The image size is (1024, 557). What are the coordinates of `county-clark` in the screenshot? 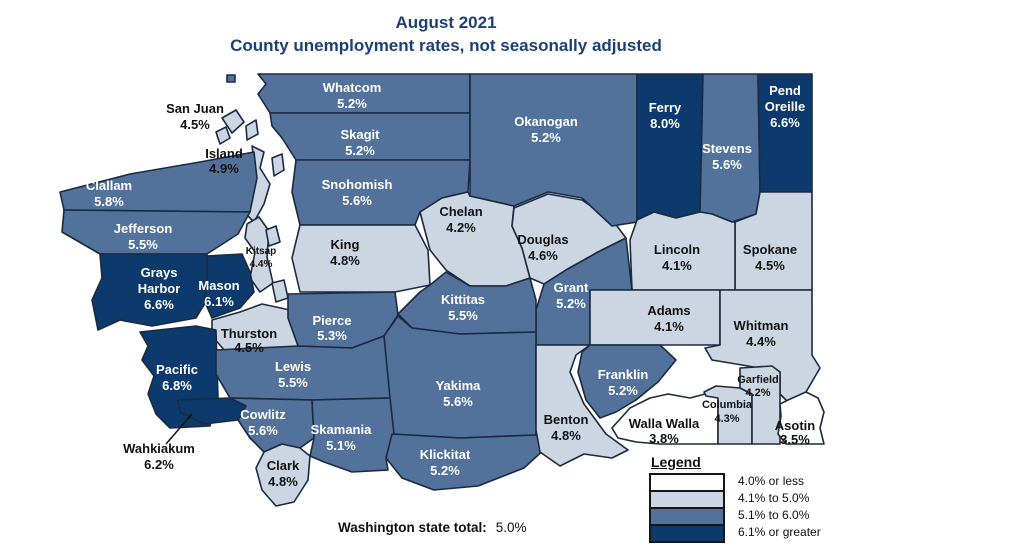 It's located at (283, 475).